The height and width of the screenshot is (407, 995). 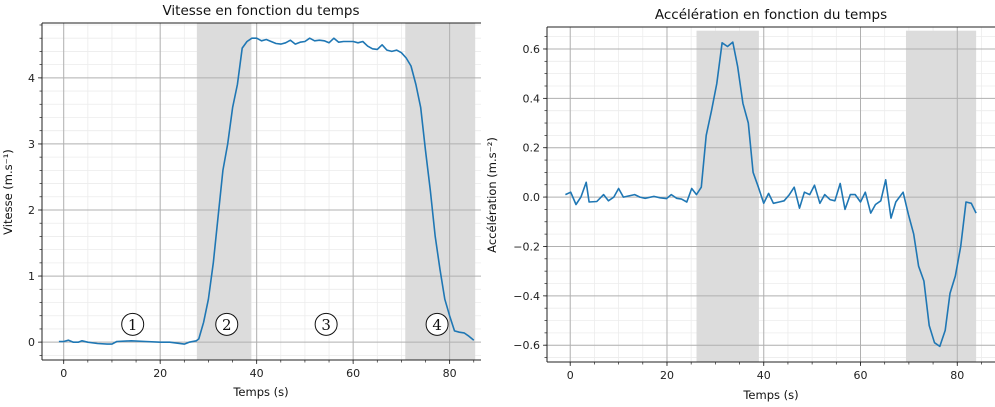 I want to click on annotation-label: 2, so click(x=227, y=325).